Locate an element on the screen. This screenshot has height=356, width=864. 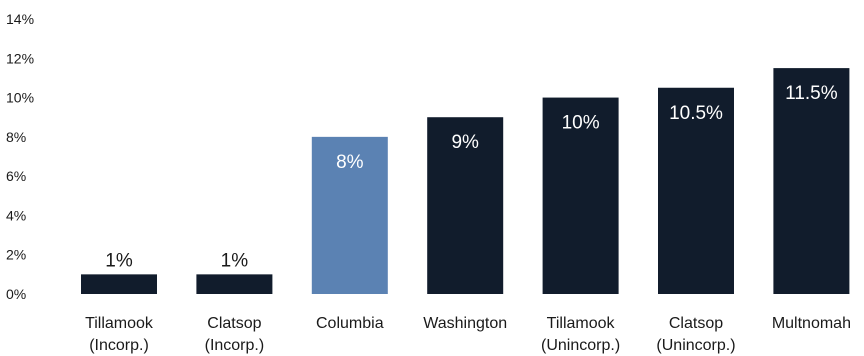
y-tick-label: 12% is located at coordinates (20, 58).